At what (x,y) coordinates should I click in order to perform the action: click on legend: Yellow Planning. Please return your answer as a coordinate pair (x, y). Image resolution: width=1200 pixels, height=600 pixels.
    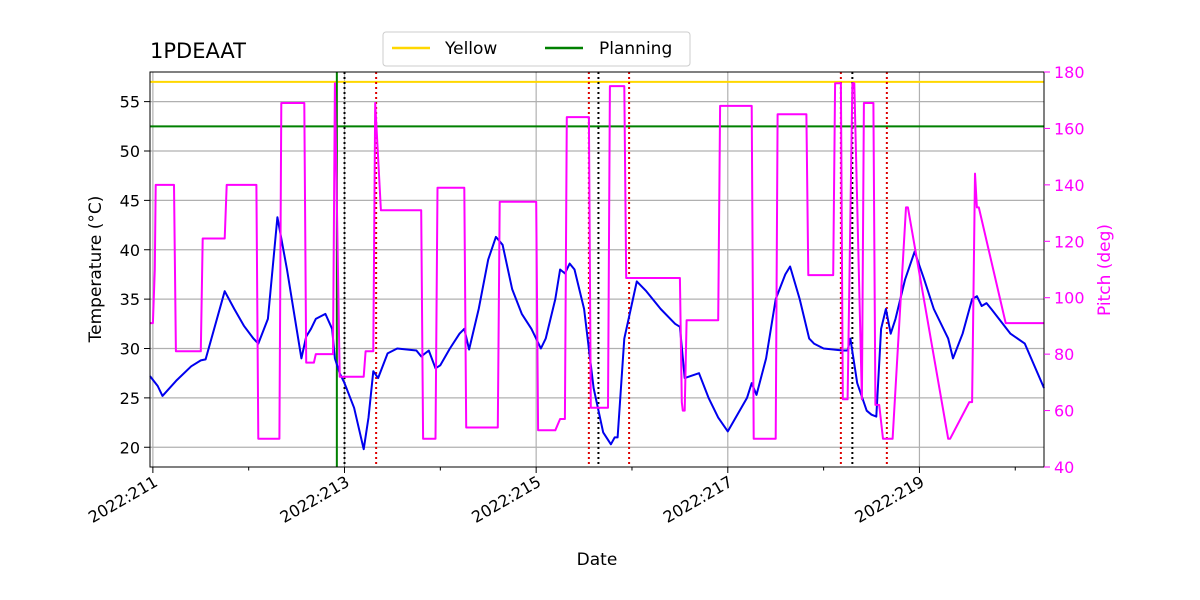
    Looking at the image, I should click on (536, 49).